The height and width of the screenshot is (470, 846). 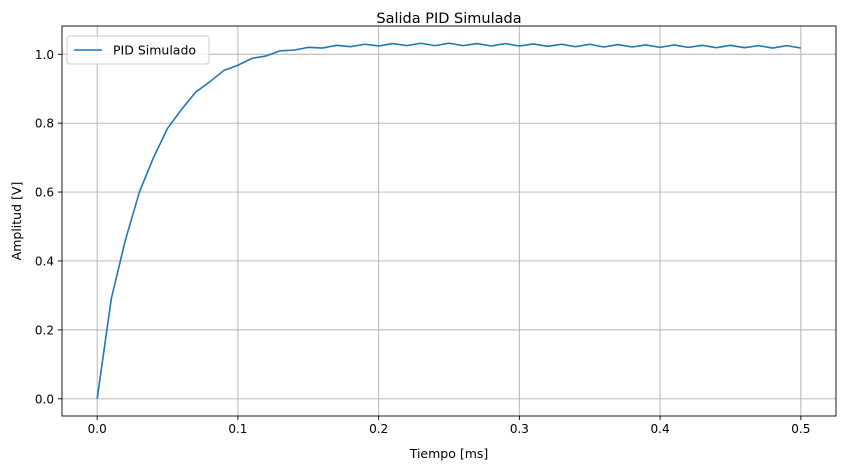 I want to click on y-axis-ticks: 0.0 0.2 0.4 0.6 0.8 1.0, so click(x=48, y=227).